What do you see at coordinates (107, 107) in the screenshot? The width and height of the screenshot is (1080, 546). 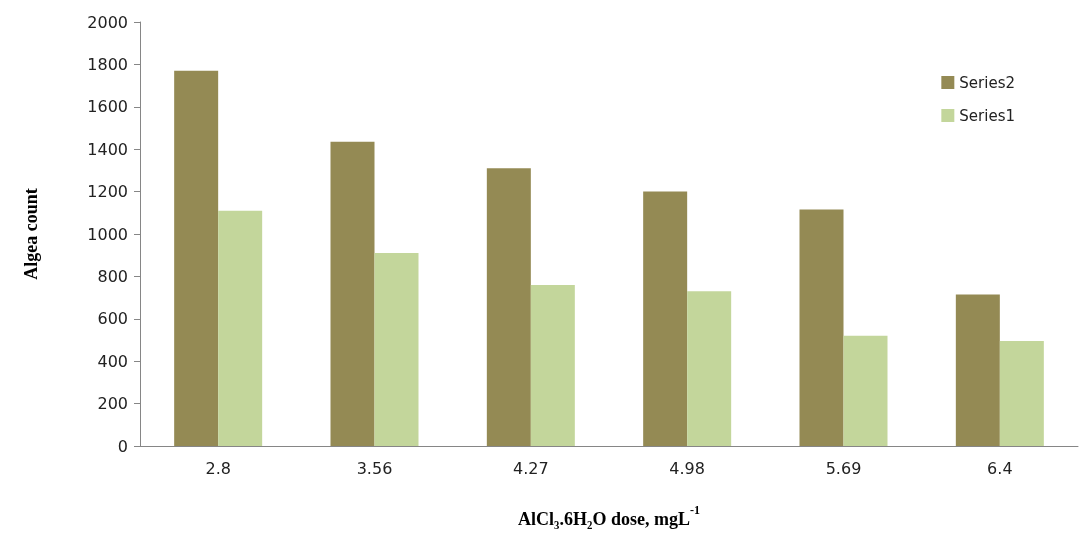 I see `y-tick-label: 1600` at bounding box center [107, 107].